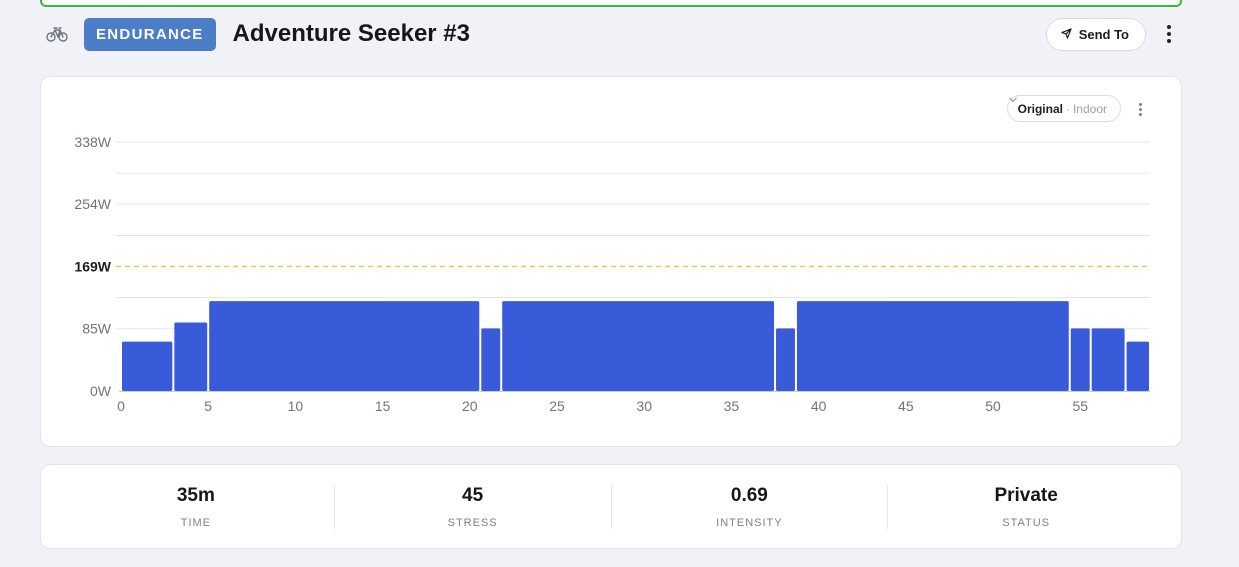 The image size is (1239, 567). I want to click on x-tick-label: 5, so click(208, 406).